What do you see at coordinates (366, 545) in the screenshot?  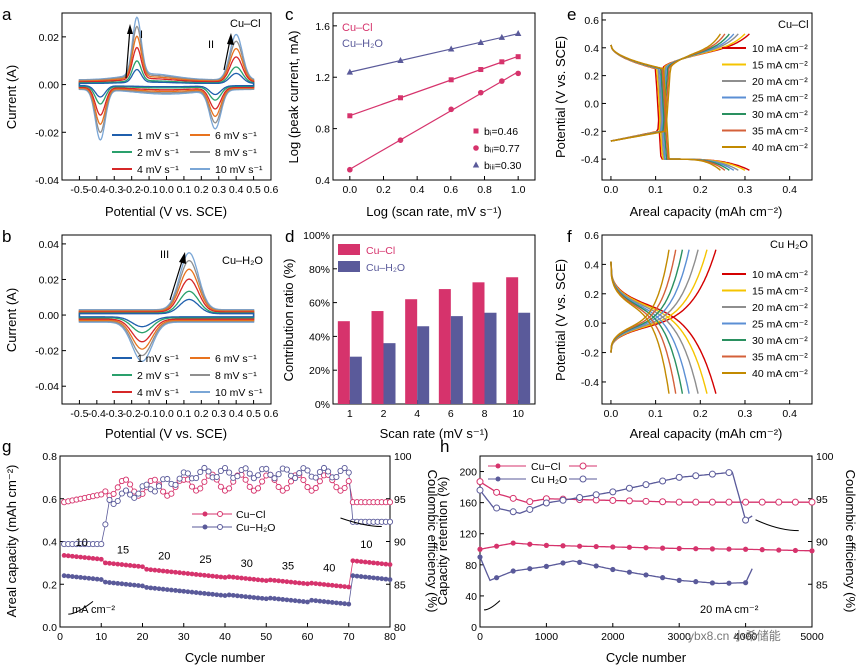 I see `rate-label-7: 10` at bounding box center [366, 545].